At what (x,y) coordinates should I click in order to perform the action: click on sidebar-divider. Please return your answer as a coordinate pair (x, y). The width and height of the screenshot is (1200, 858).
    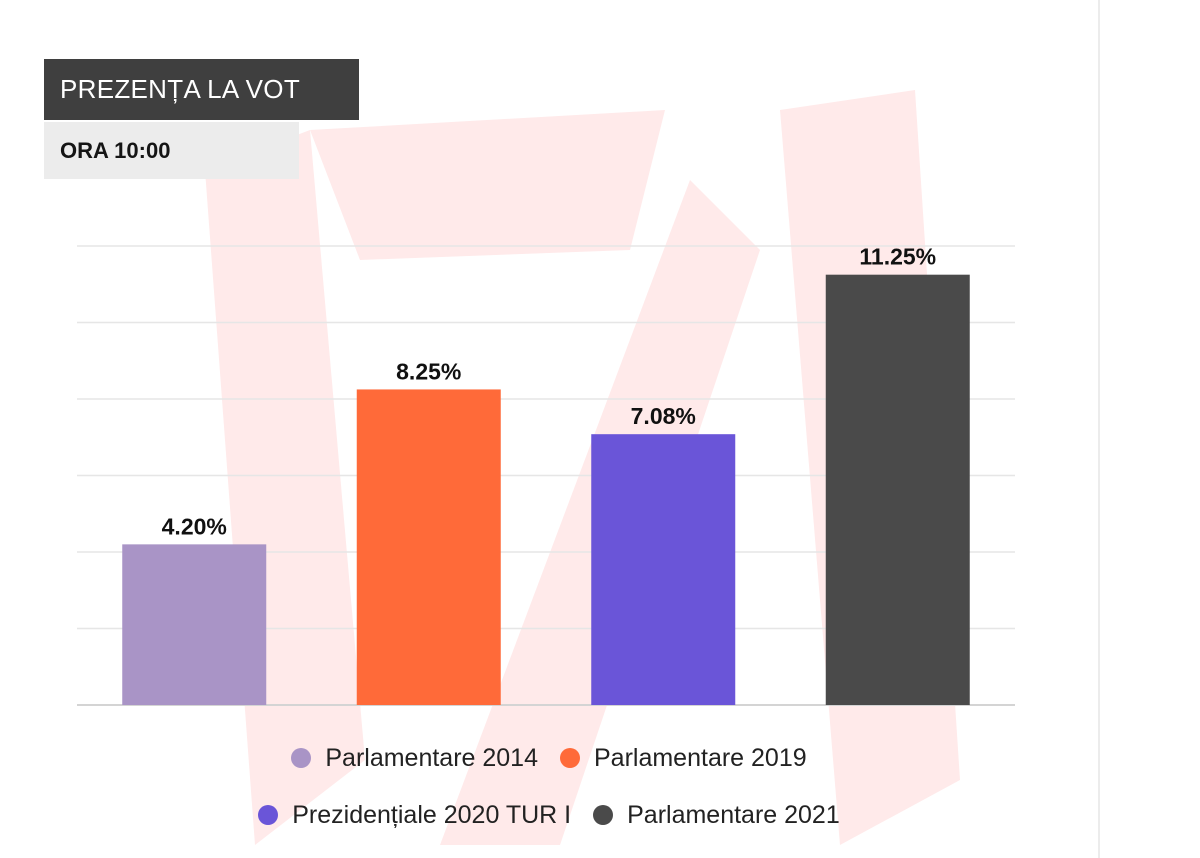
    Looking at the image, I should click on (1099, 429).